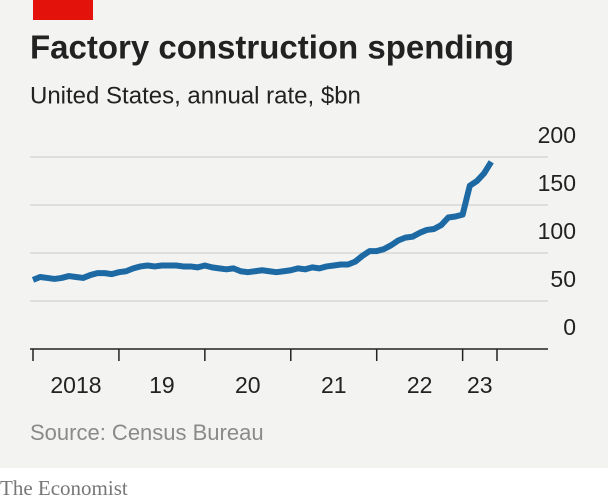  Describe the element at coordinates (272, 47) in the screenshot. I see `chart-title: Factory construction spending` at that location.